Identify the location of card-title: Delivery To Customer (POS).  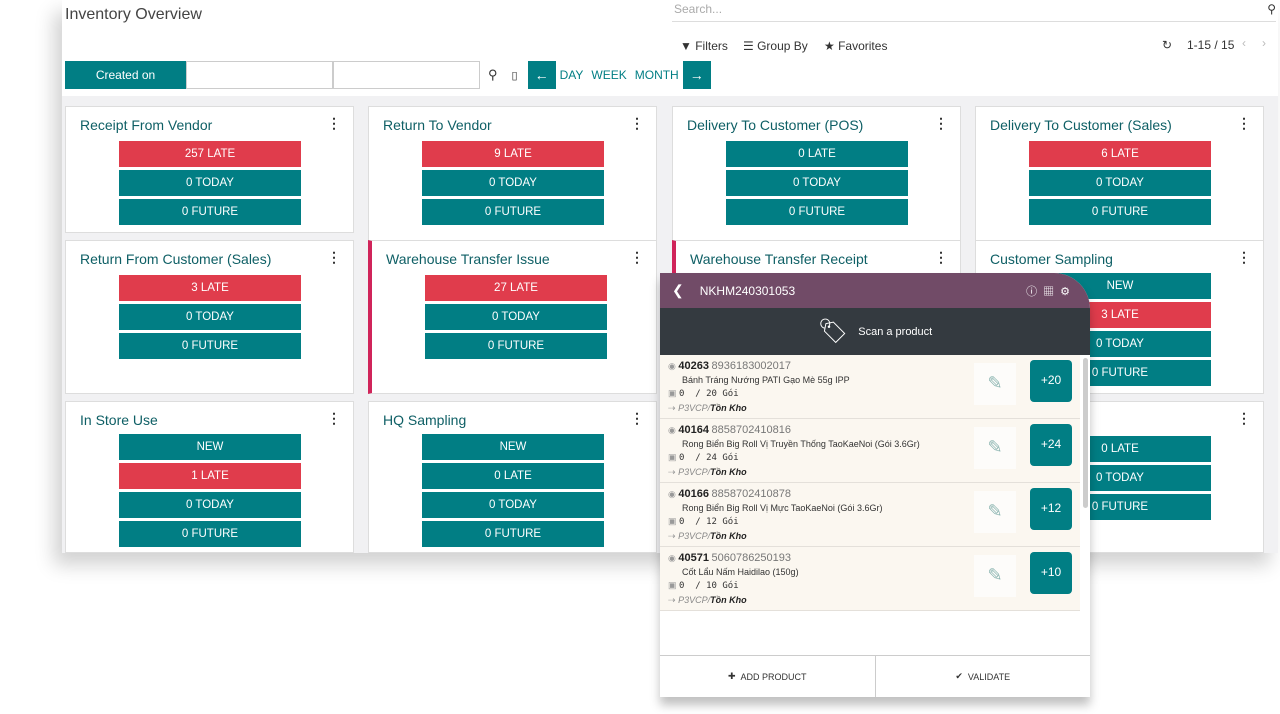
(775, 125).